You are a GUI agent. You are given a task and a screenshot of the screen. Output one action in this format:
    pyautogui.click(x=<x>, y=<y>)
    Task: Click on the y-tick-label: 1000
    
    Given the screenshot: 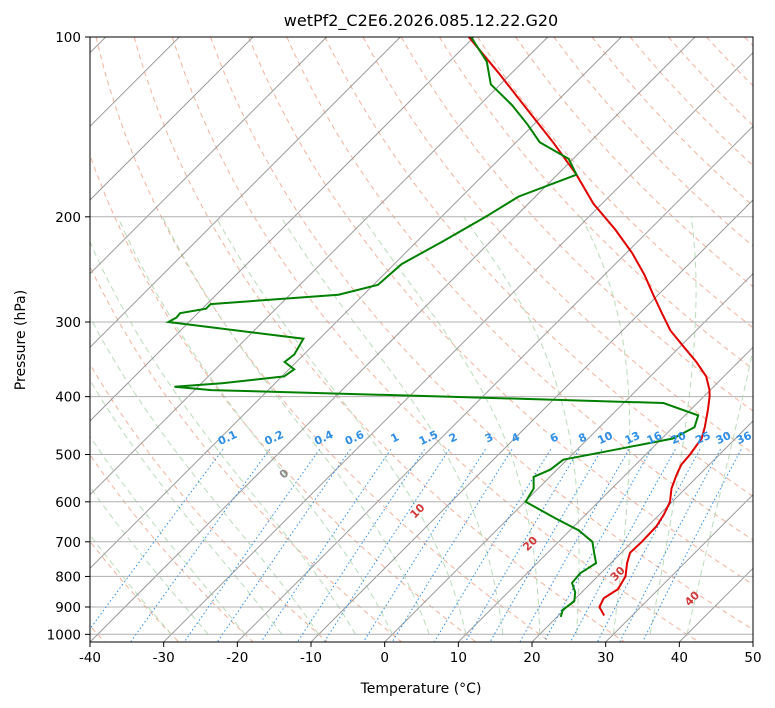 What is the action you would take?
    pyautogui.click(x=64, y=635)
    